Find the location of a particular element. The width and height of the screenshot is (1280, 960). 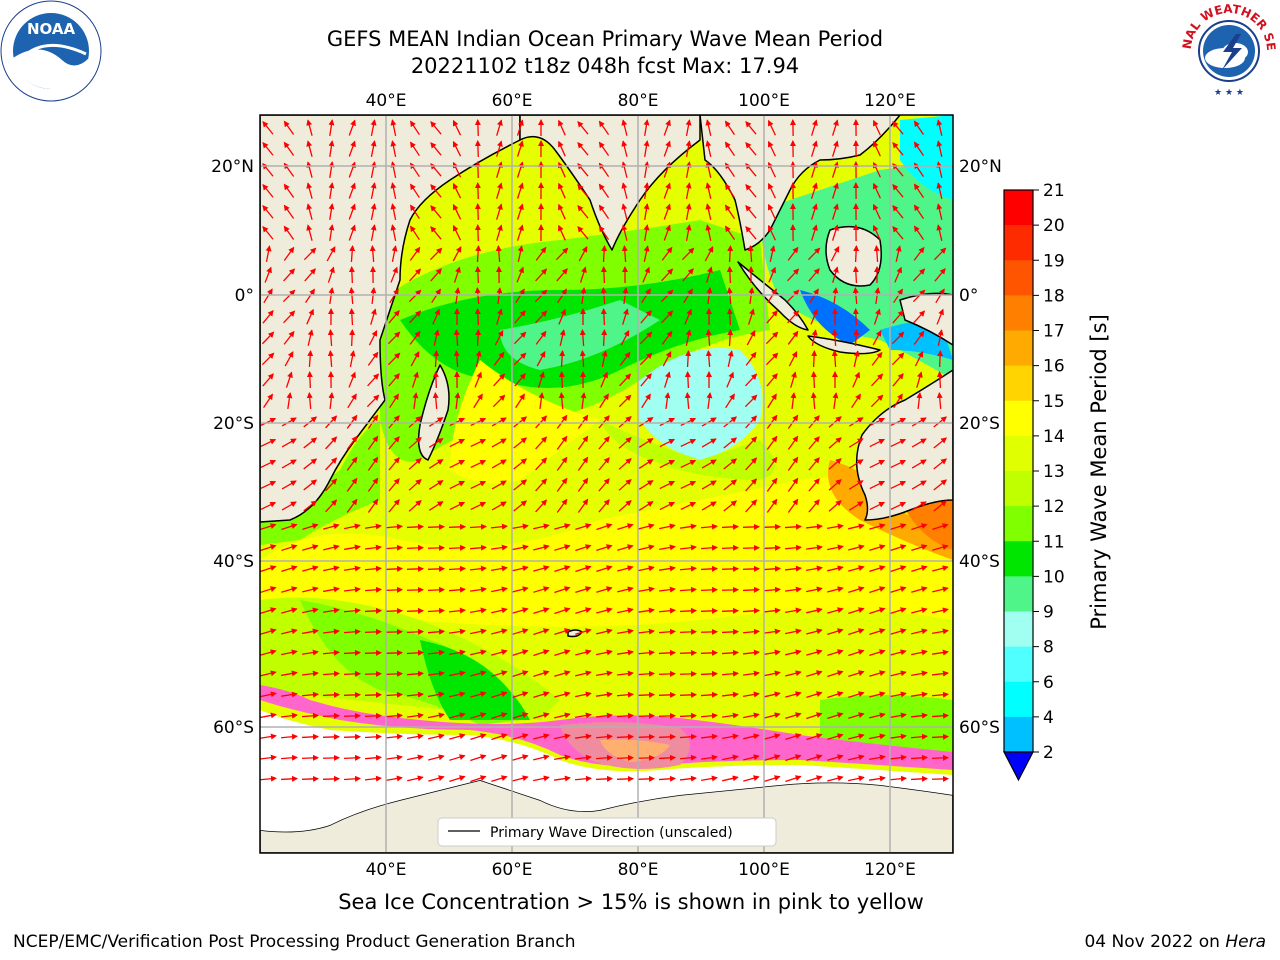

colorbar-tick-label: 8 is located at coordinates (1048, 648).